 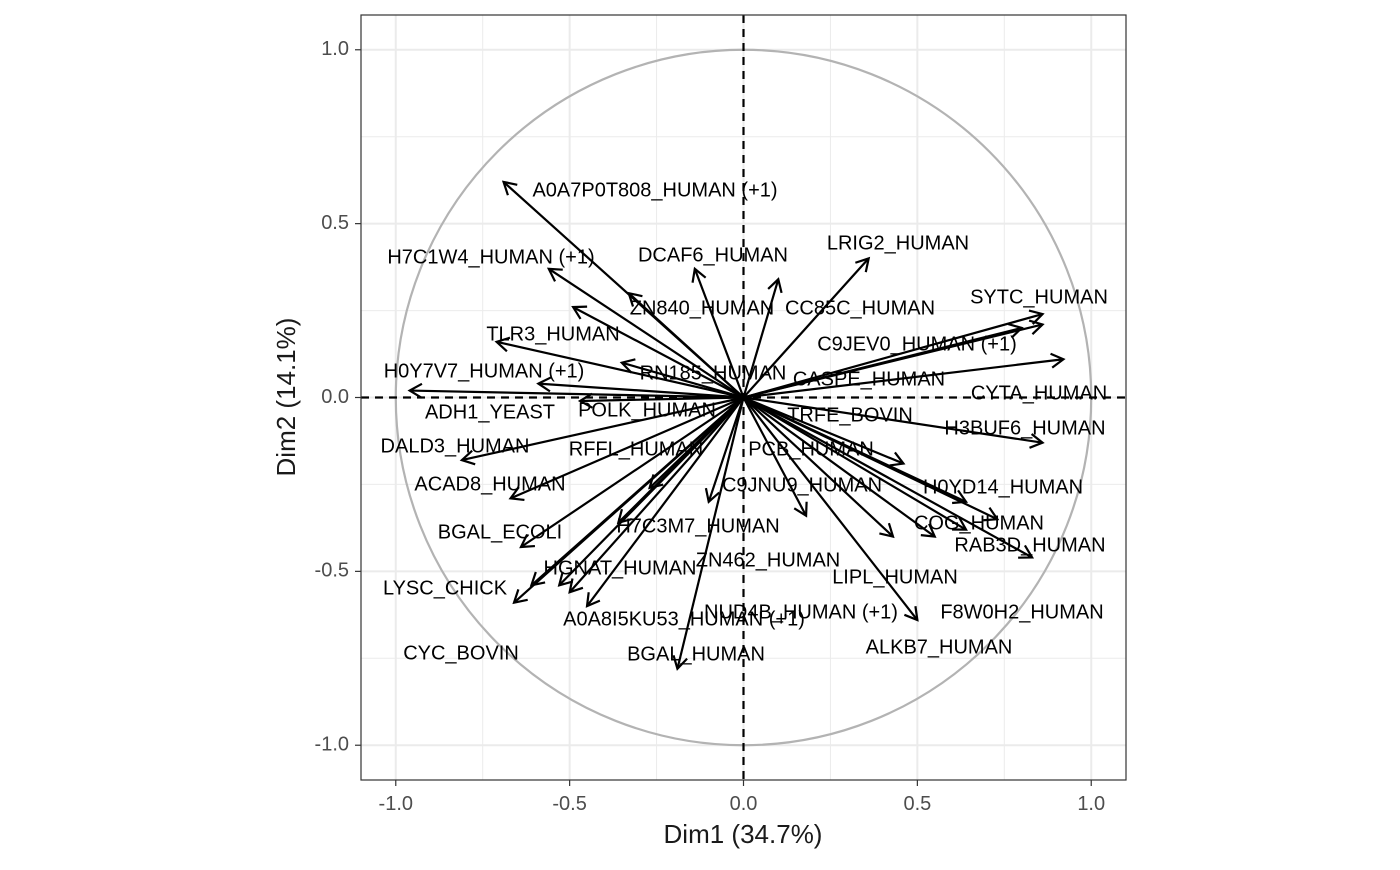 What do you see at coordinates (811, 449) in the screenshot?
I see `variable-label: PCB_HUMAN` at bounding box center [811, 449].